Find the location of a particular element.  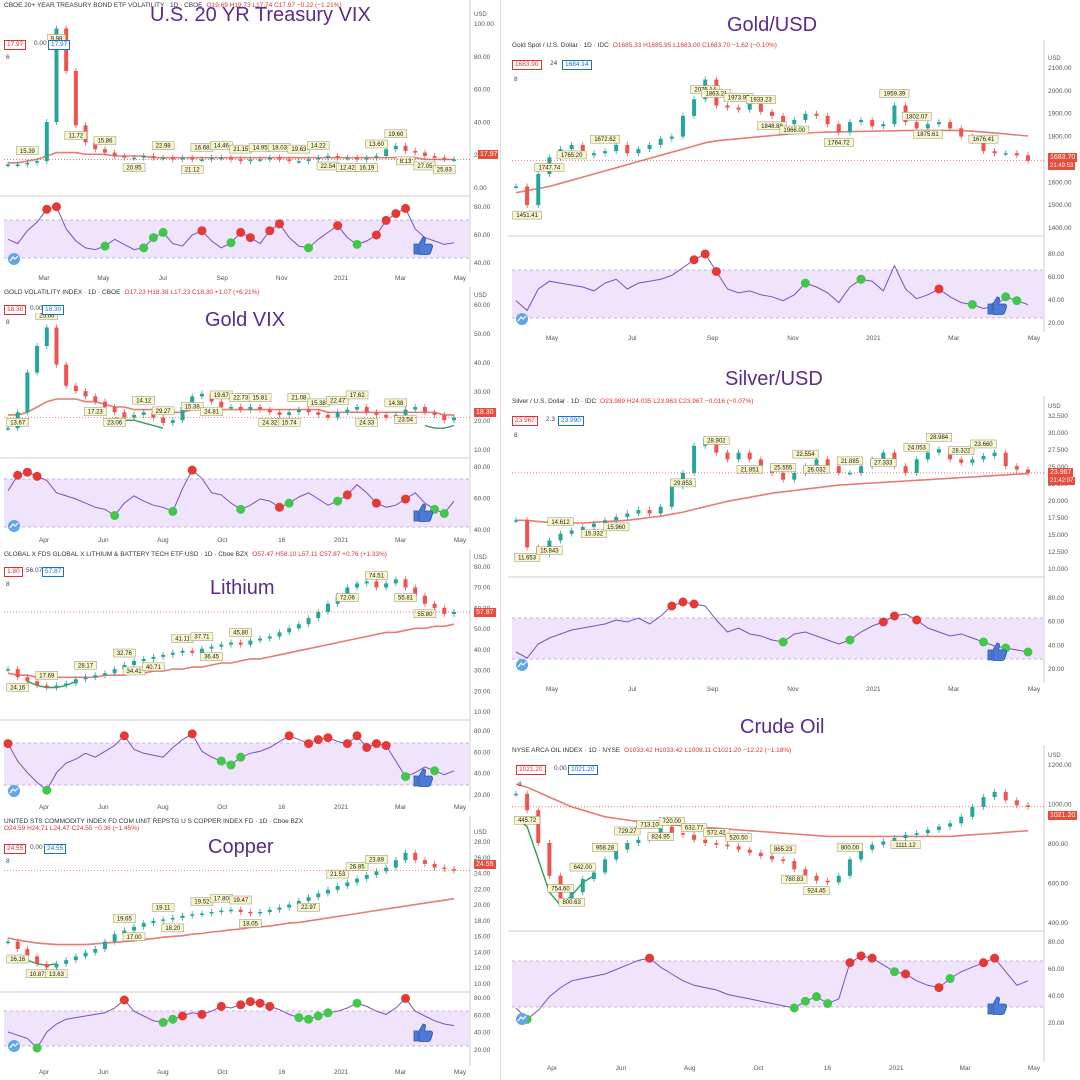

buy-chip: 1021.20 is located at coordinates (583, 770).